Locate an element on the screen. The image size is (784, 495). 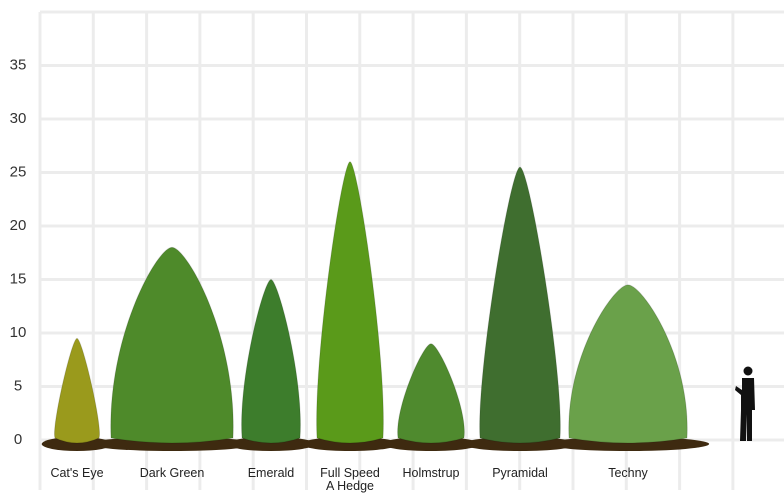
y-tick-label: 30 is located at coordinates (18, 118).